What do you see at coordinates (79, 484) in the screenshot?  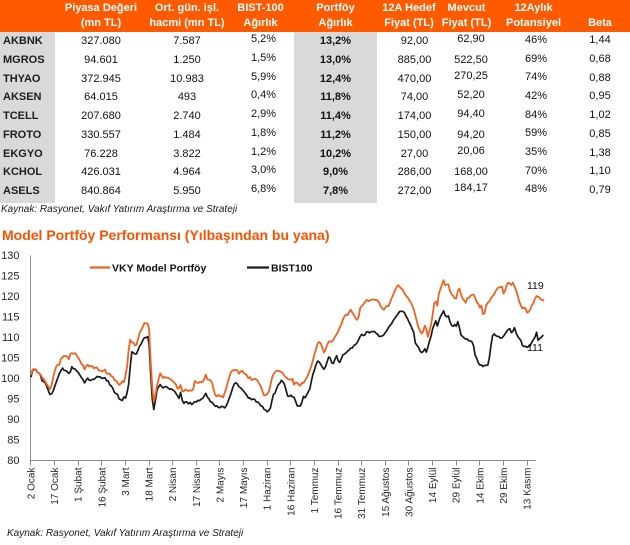 I see `svg-text: 1 Şubat` at bounding box center [79, 484].